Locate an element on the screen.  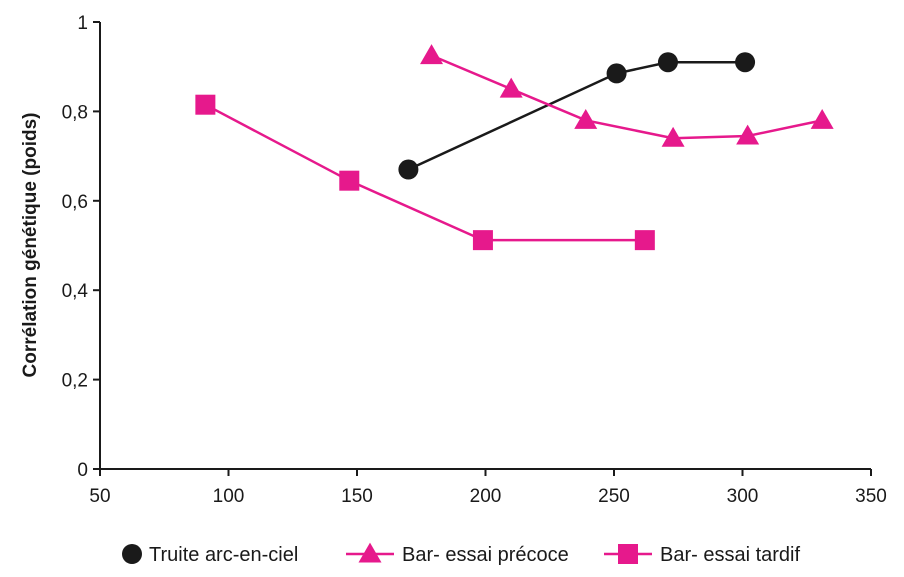
legend-label: Bar- essai précoce is located at coordinates (485, 555).